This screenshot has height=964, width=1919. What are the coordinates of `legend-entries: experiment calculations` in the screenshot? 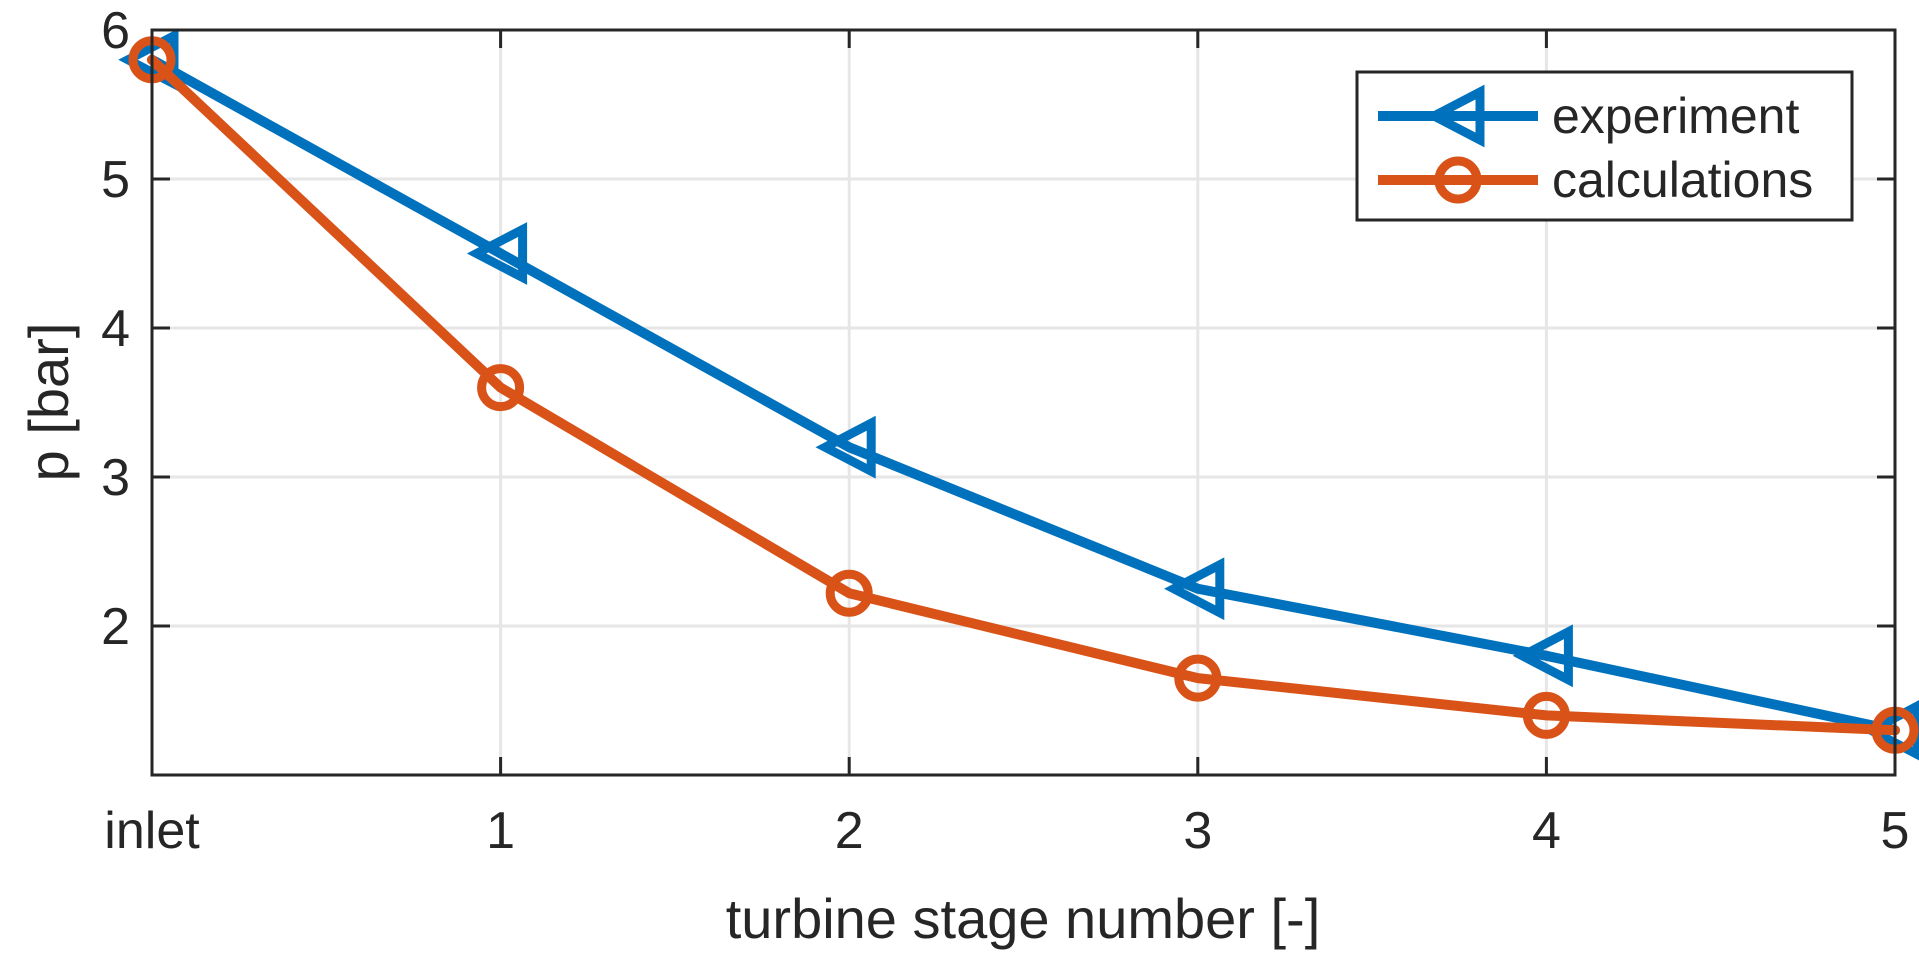 It's located at (1595, 146).